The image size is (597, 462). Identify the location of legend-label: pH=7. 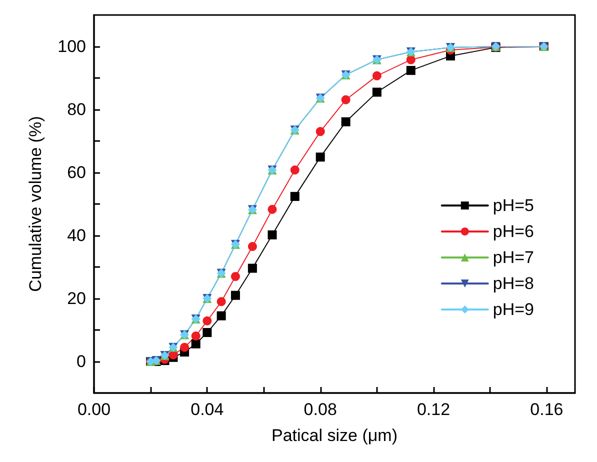
(513, 257).